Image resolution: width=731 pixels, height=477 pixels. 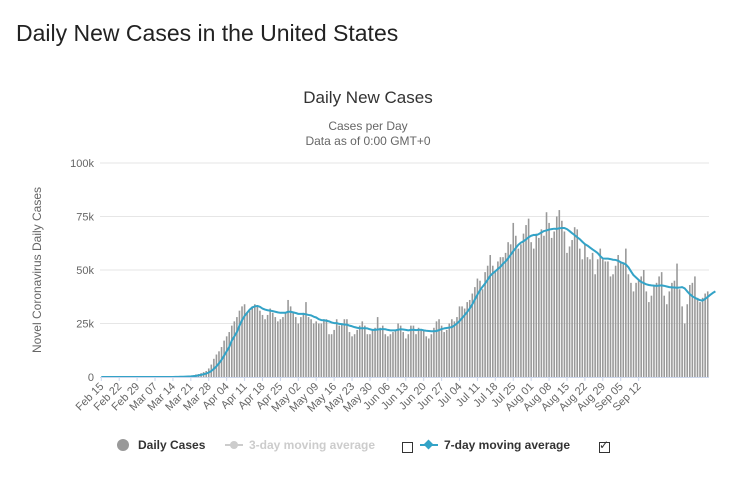 I want to click on legend-dot-icon, so click(x=123, y=445).